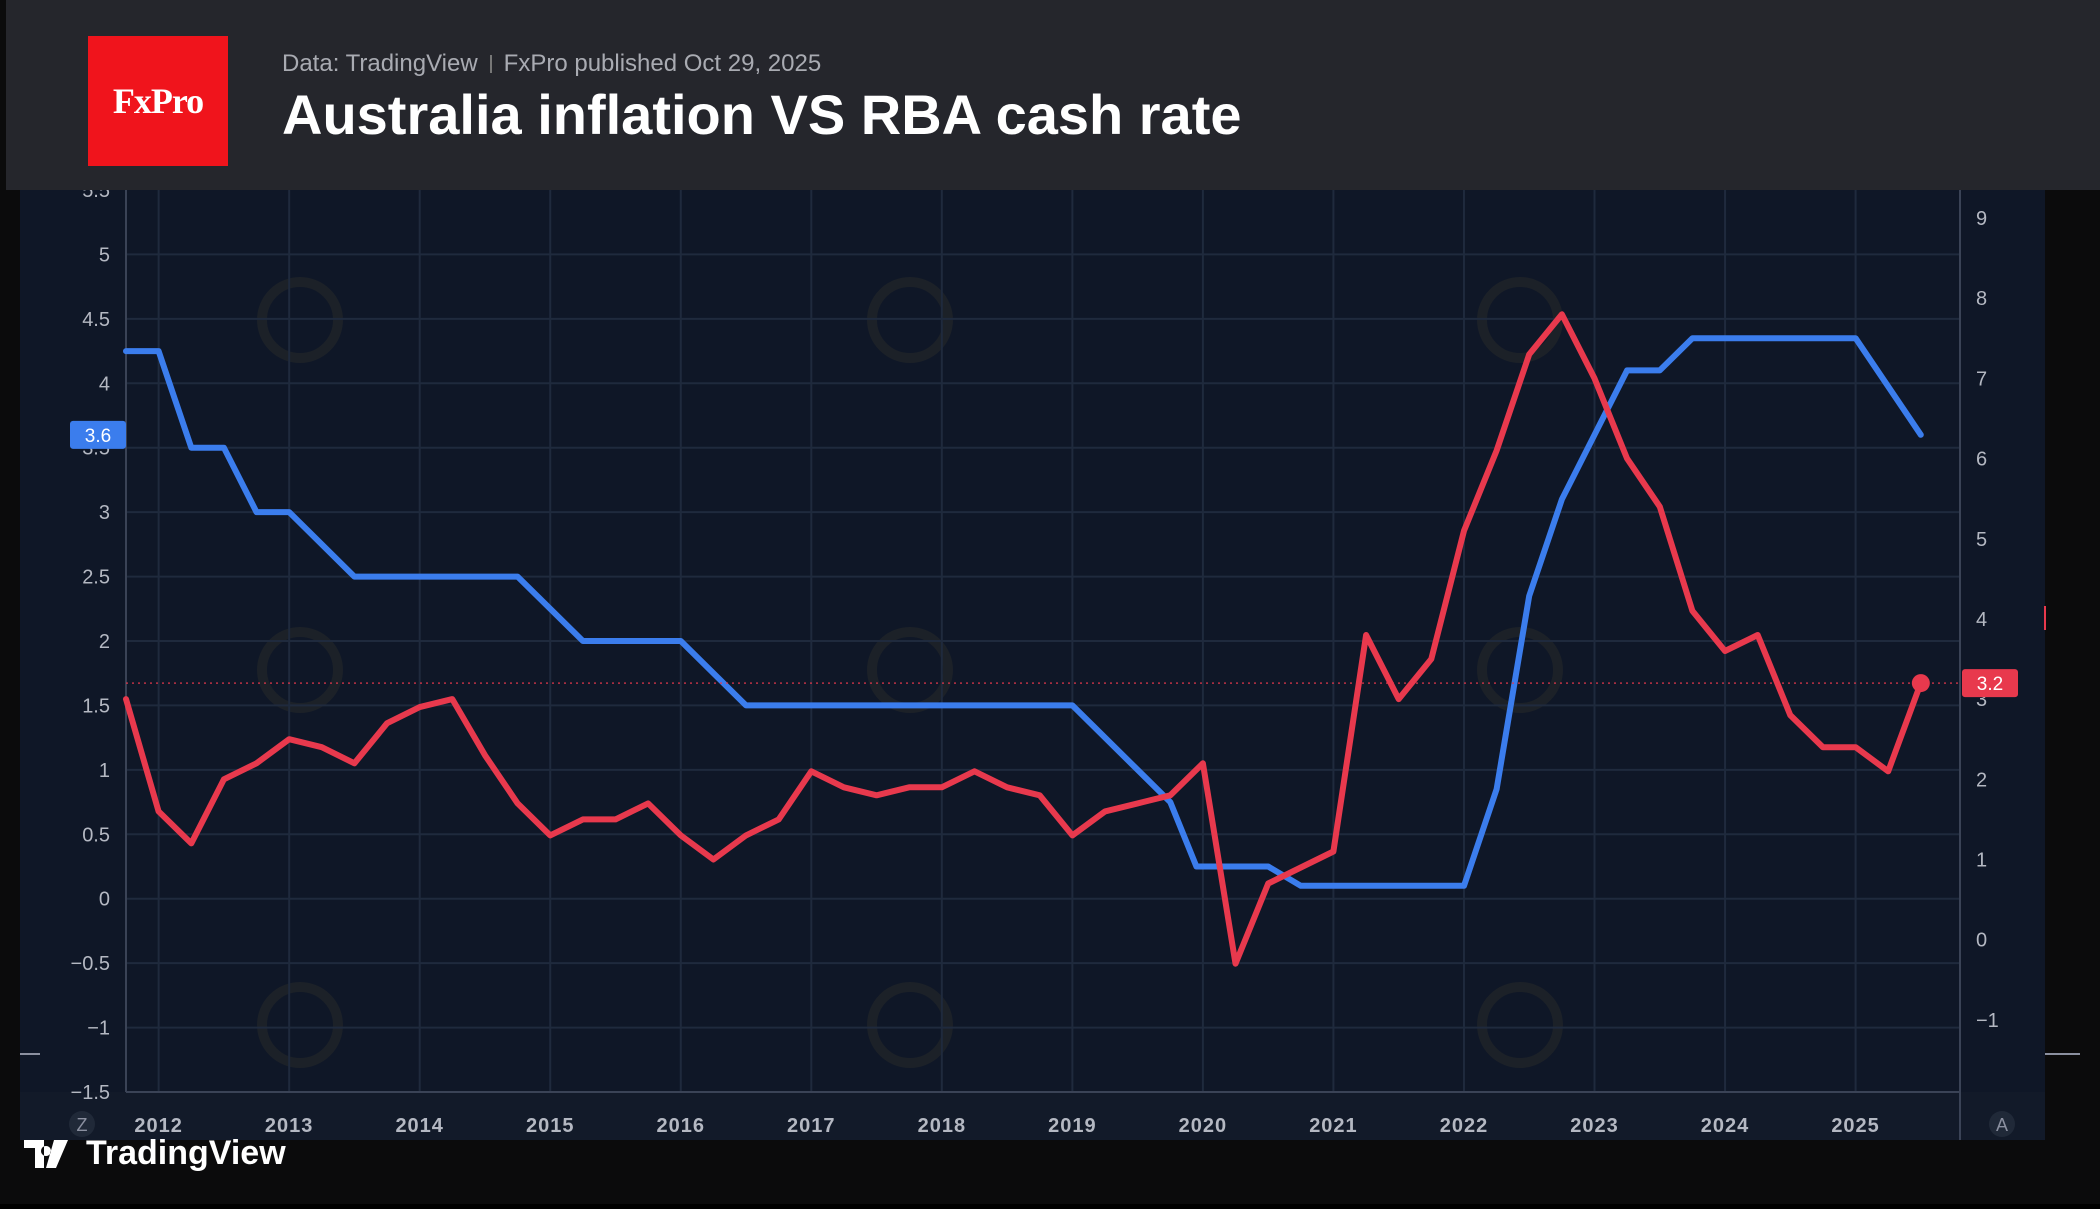 This screenshot has width=2100, height=1209. I want to click on time-axis-bar, so click(1032, 1116).